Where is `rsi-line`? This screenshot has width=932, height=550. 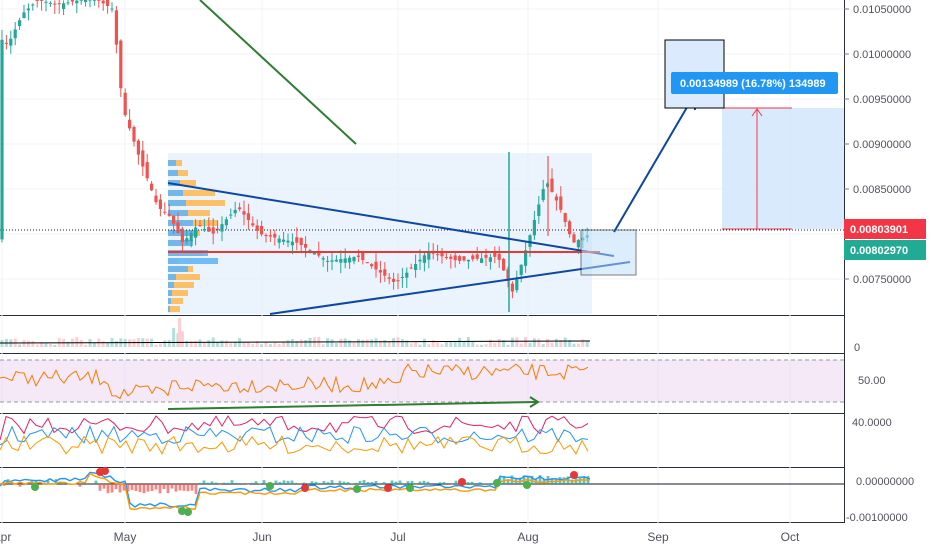
rsi-line is located at coordinates (294, 381).